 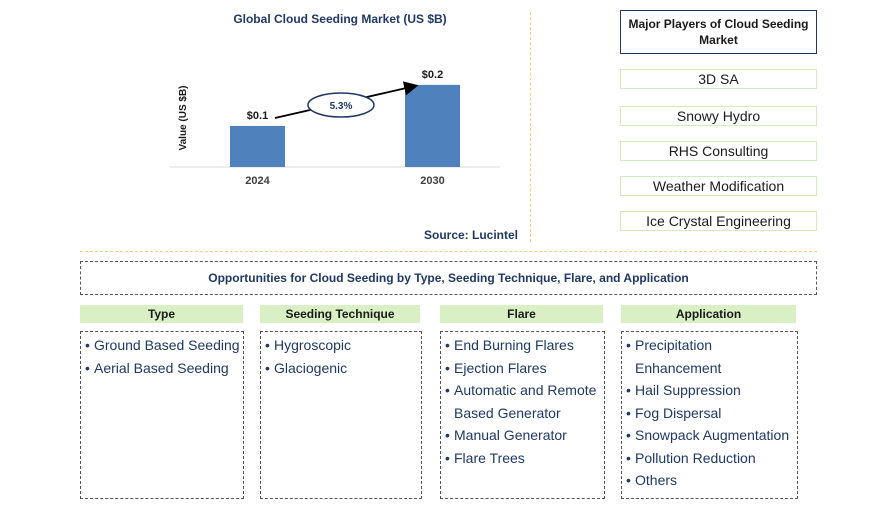 What do you see at coordinates (710, 480) in the screenshot?
I see `list-item: Others` at bounding box center [710, 480].